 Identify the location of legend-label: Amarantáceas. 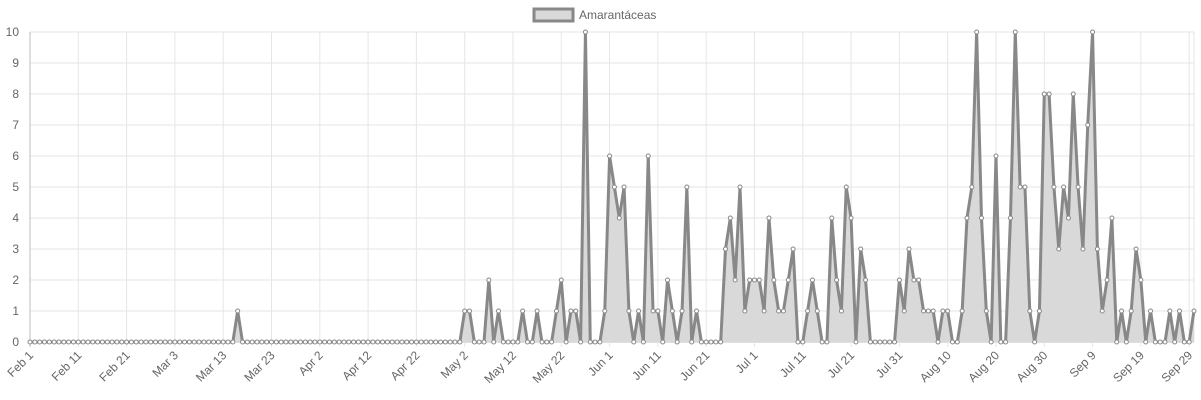
(617, 15).